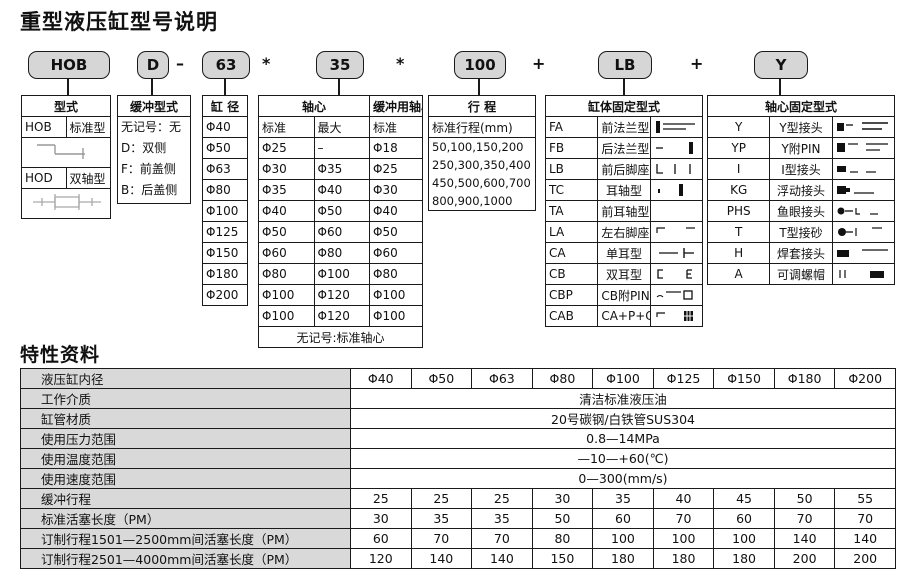  What do you see at coordinates (625, 65) in the screenshot?
I see `code-box-body-mount: LB` at bounding box center [625, 65].